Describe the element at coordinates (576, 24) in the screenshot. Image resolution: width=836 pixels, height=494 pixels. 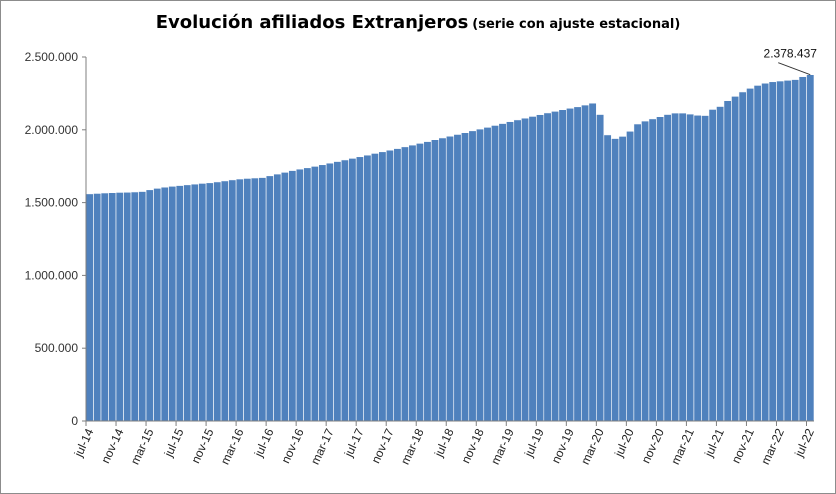
I see `chart-subtitle: (serie con ajuste estacional)` at that location.